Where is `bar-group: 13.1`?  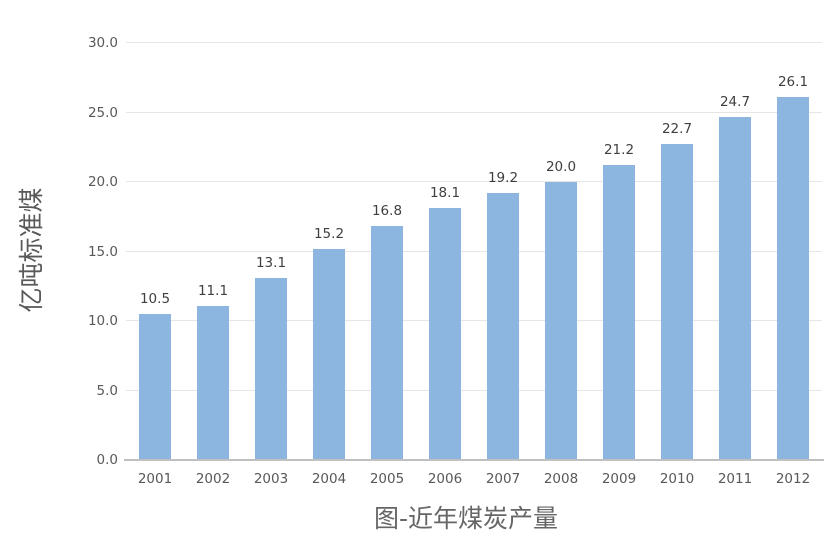 bar-group: 13.1 is located at coordinates (271, 251).